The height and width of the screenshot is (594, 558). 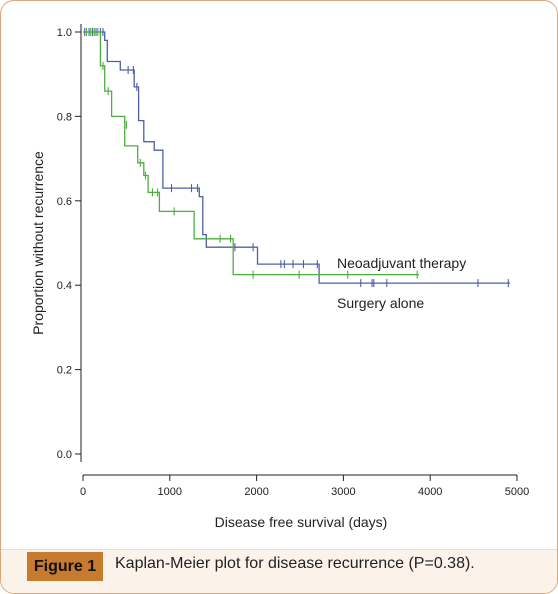 What do you see at coordinates (401, 263) in the screenshot?
I see `annotation-neoadjuvant-therapy: Neoadjuvant therapy` at bounding box center [401, 263].